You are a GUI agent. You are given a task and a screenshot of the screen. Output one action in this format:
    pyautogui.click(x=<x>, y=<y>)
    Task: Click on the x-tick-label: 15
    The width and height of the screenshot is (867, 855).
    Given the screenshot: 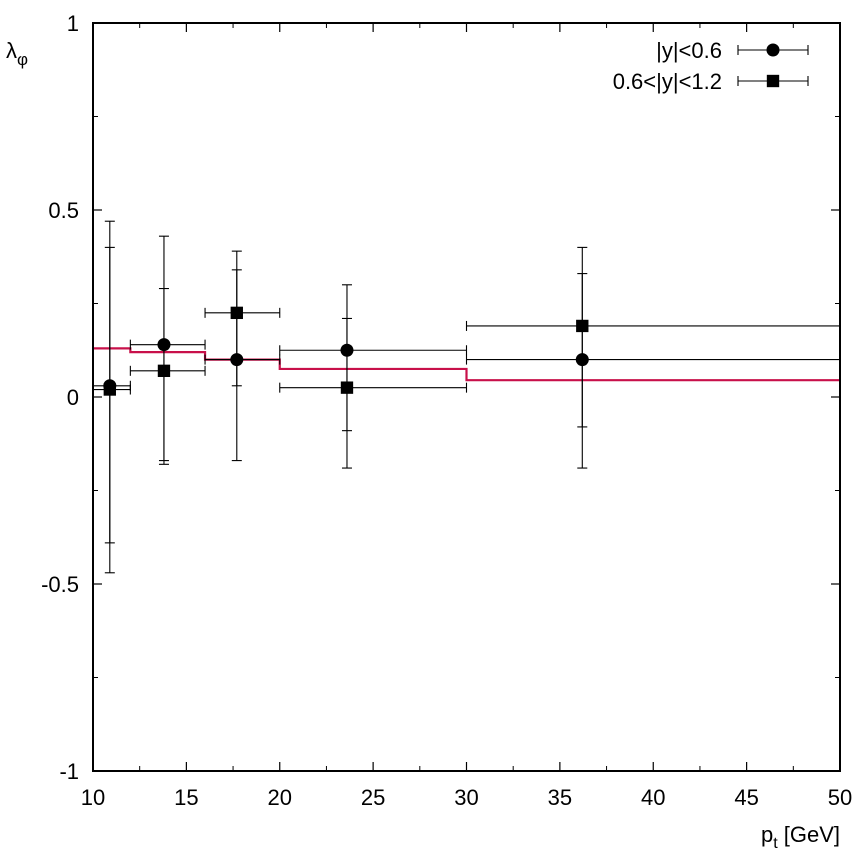 What is the action you would take?
    pyautogui.click(x=186, y=797)
    